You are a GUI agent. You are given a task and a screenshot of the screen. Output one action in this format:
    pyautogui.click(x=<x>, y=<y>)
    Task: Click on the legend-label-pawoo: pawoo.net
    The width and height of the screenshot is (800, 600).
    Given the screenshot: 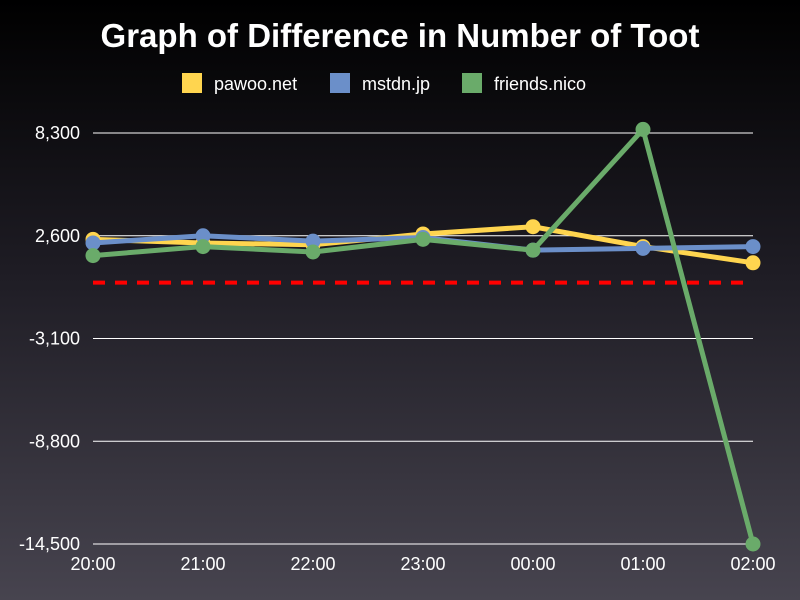 What is the action you would take?
    pyautogui.click(x=255, y=84)
    